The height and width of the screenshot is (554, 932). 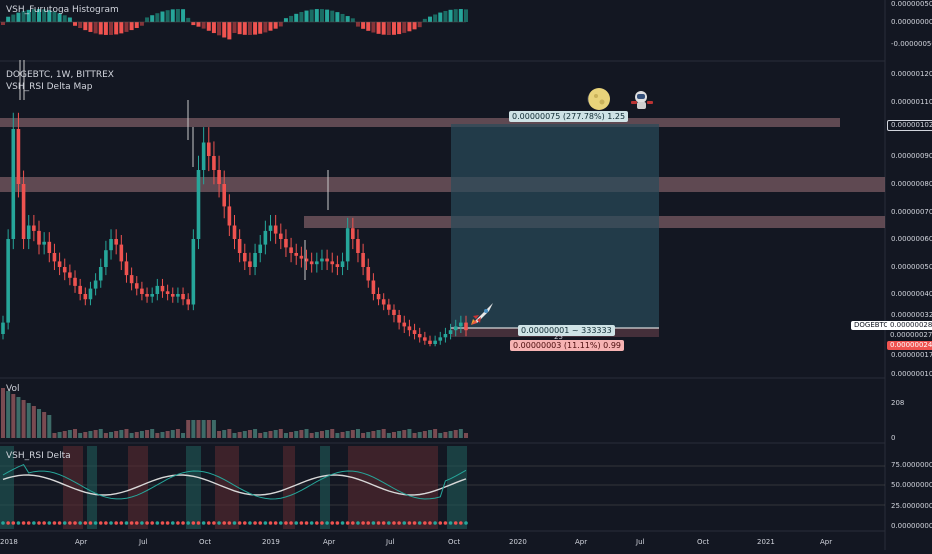 What do you see at coordinates (911, 315) in the screenshot?
I see `price-tick: 0.00000032` at bounding box center [911, 315].